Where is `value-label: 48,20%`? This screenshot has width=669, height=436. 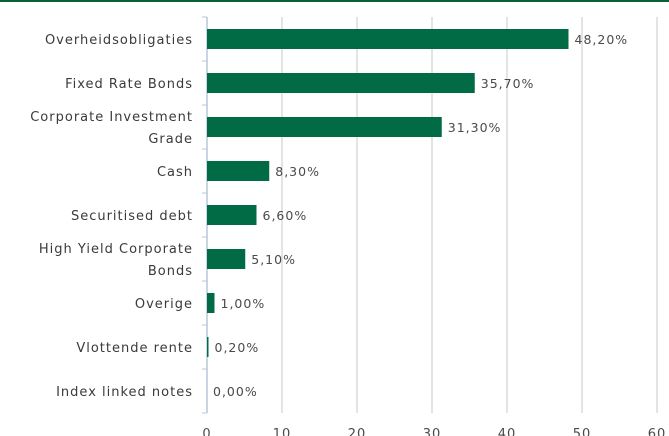 value-label: 48,20% is located at coordinates (602, 39).